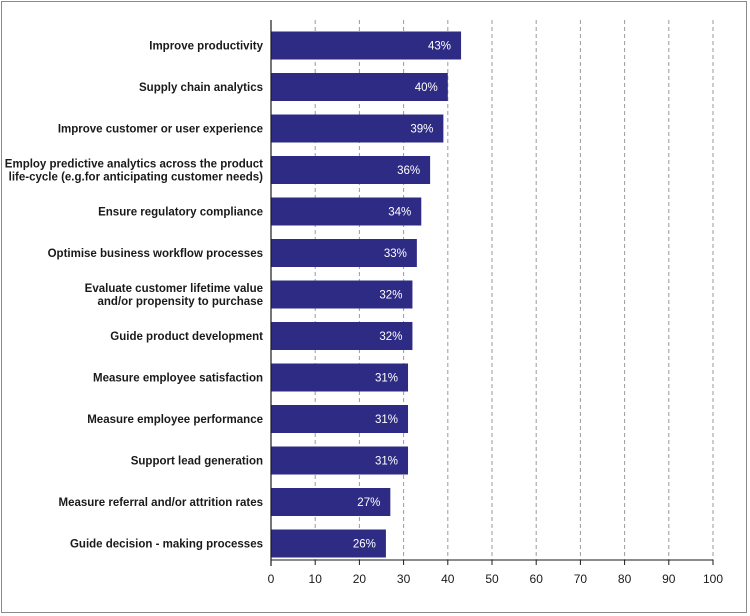  I want to click on category-label-line: Guide decision - making processes, so click(166, 545).